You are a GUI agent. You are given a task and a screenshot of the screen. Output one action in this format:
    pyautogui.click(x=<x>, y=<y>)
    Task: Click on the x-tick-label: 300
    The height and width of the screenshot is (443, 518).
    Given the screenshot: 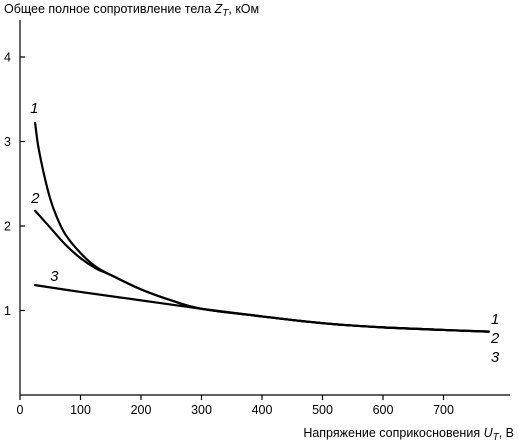 What is the action you would take?
    pyautogui.click(x=201, y=410)
    